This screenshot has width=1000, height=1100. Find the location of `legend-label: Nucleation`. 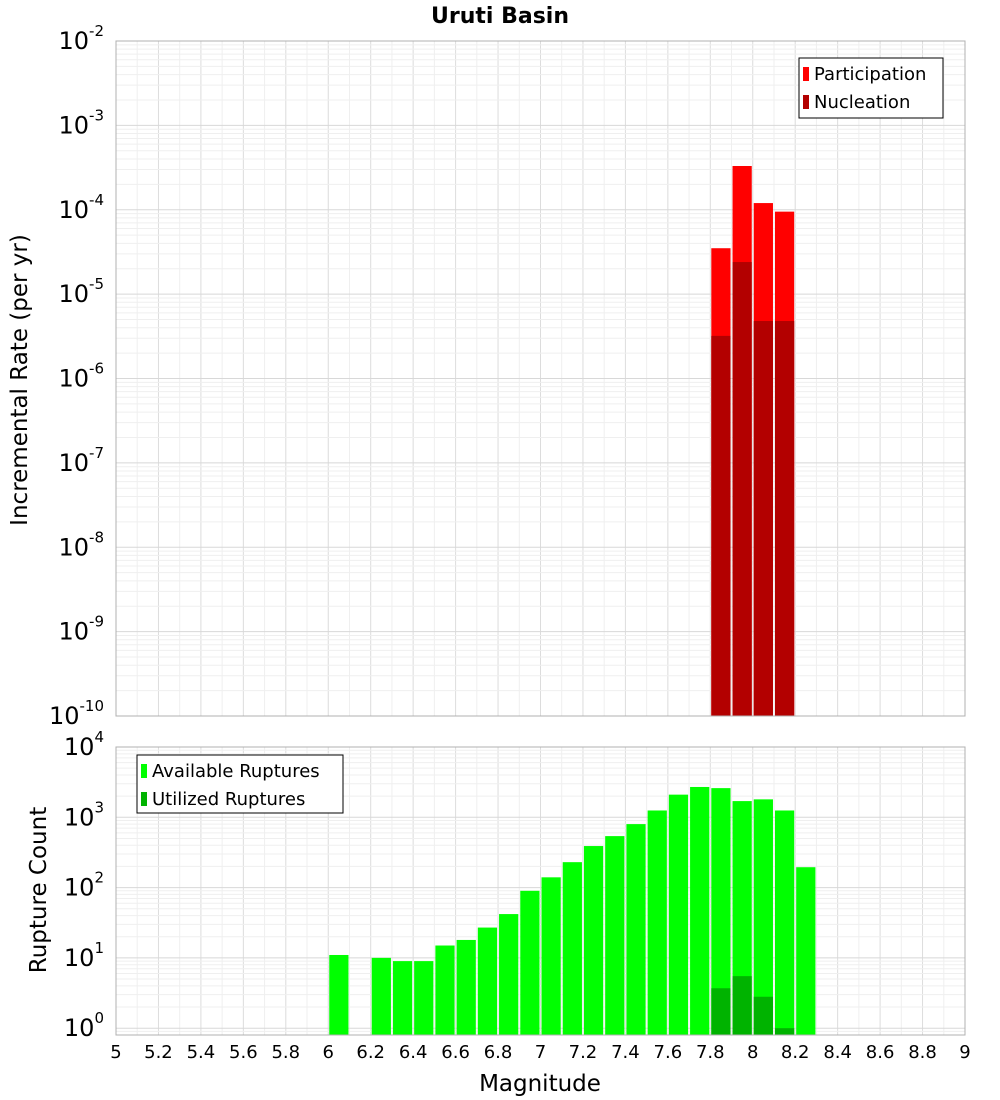

legend-label: Nucleation is located at coordinates (862, 102).